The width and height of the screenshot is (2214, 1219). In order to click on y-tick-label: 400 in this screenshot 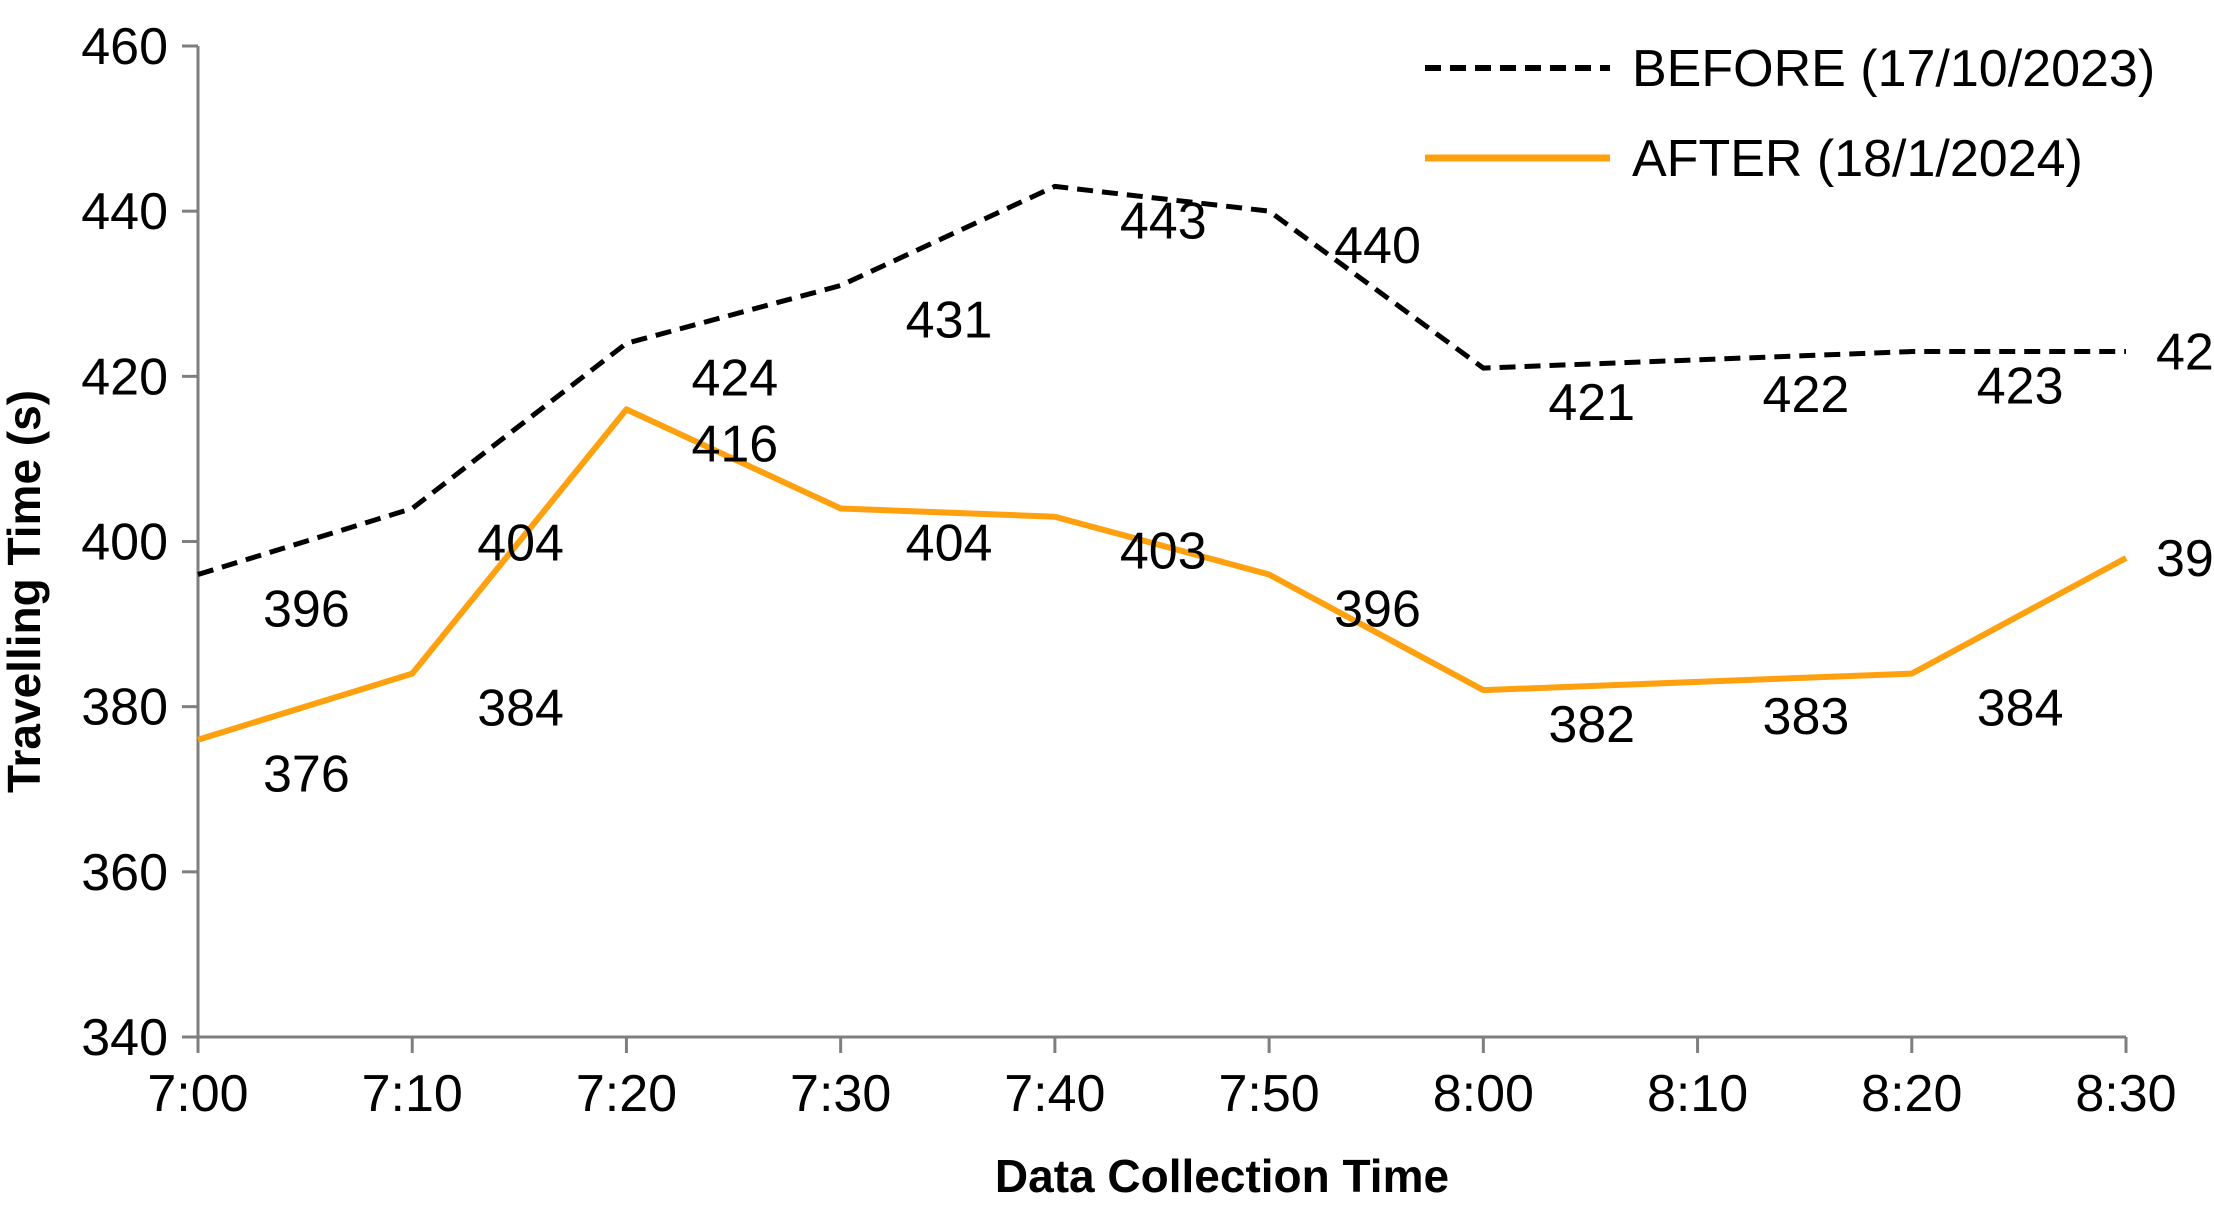, I will do `click(124, 543)`.